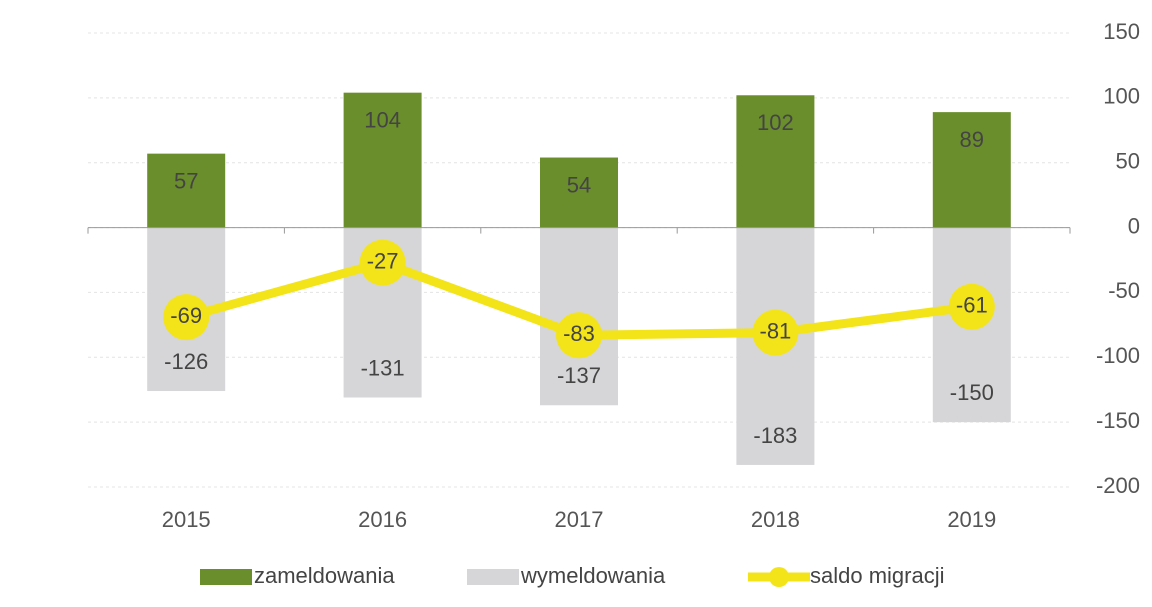 This screenshot has height=607, width=1152. I want to click on y-tick-label: 0, so click(1134, 225).